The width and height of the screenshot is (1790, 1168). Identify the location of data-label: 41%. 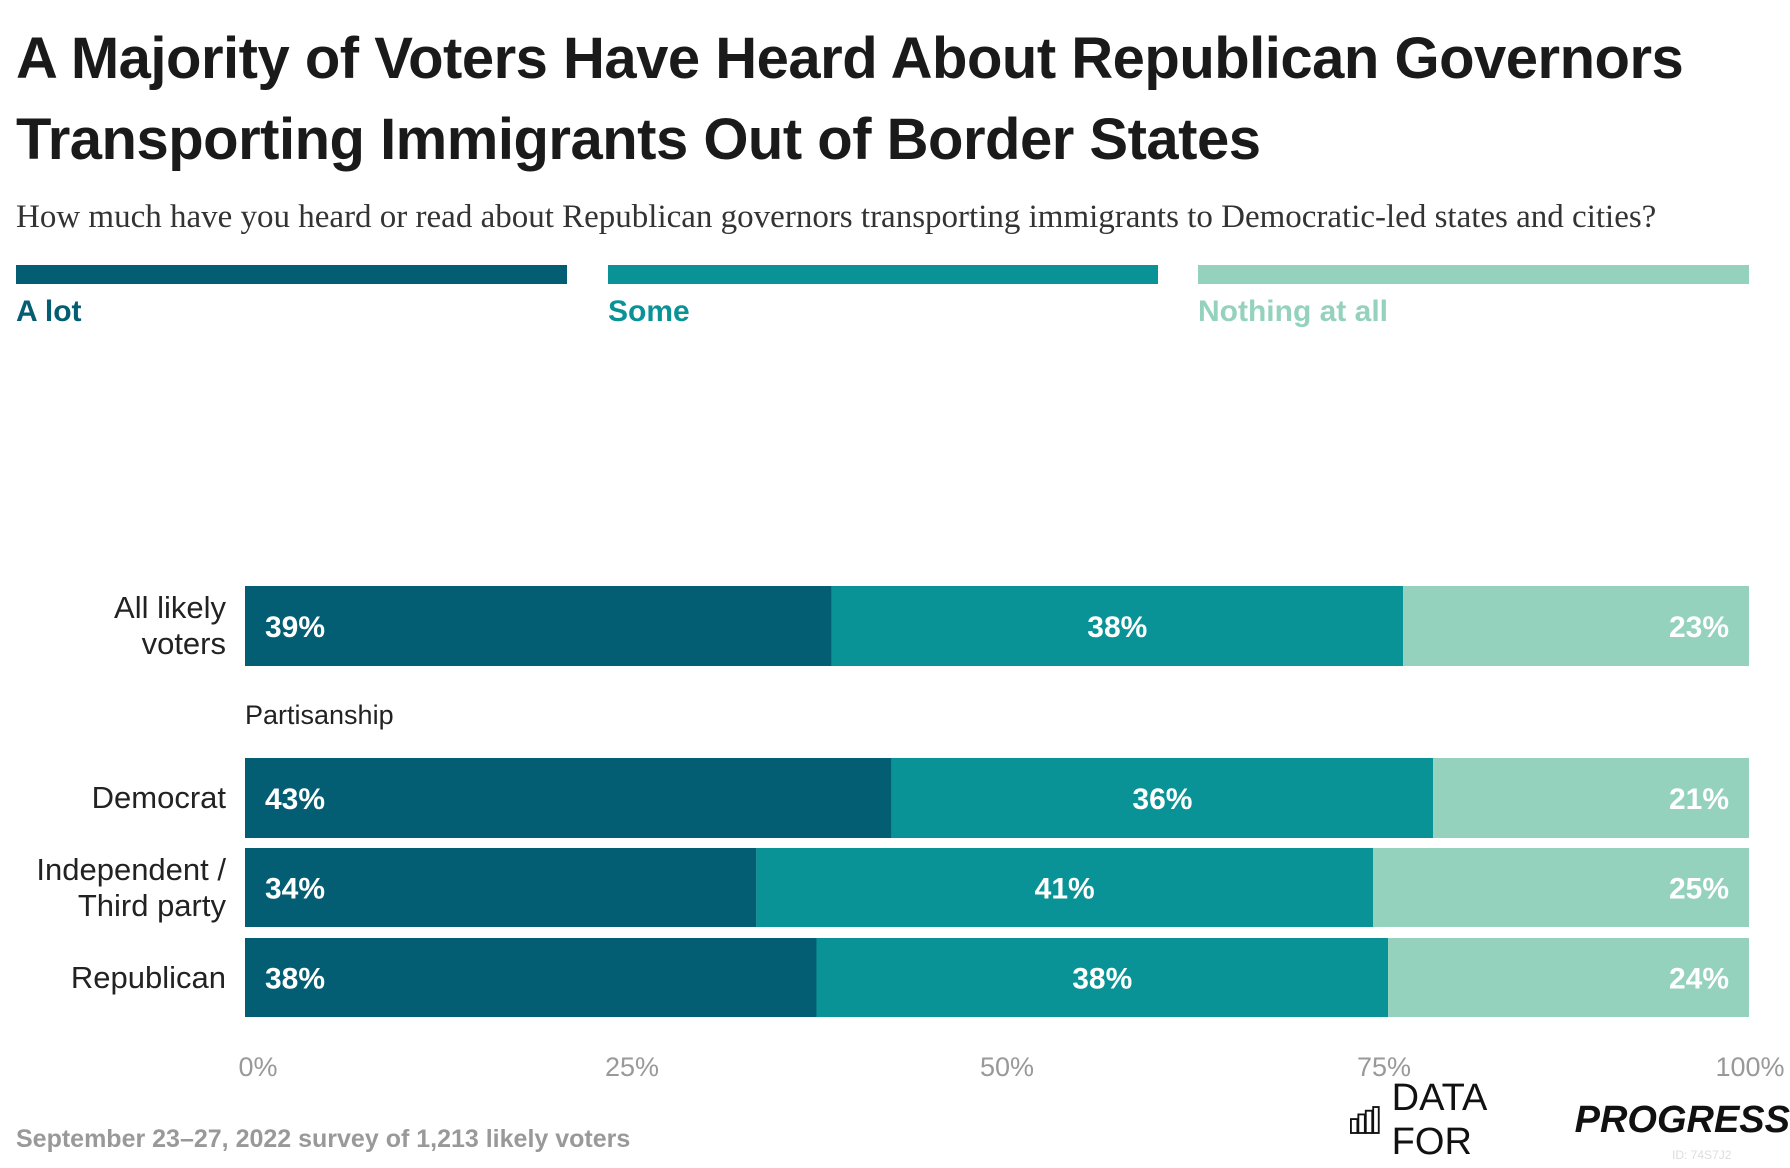
(1065, 889).